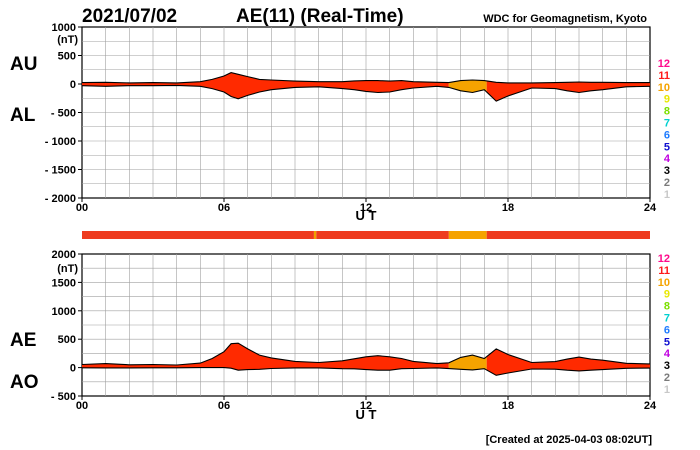 This screenshot has width=700, height=450. I want to click on ao-label: AO, so click(24, 382).